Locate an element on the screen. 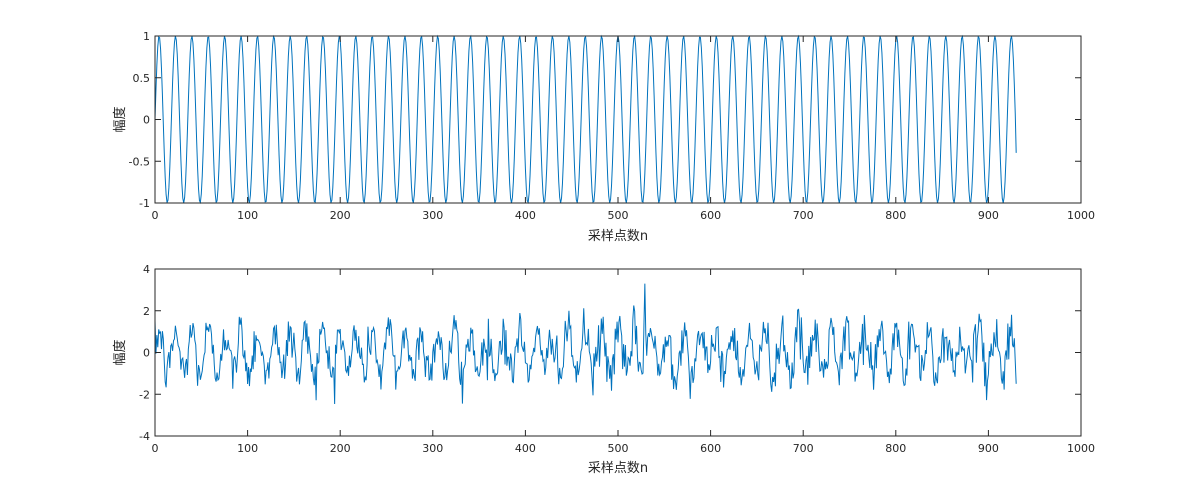  y-tick-label: 2 is located at coordinates (146, 311).